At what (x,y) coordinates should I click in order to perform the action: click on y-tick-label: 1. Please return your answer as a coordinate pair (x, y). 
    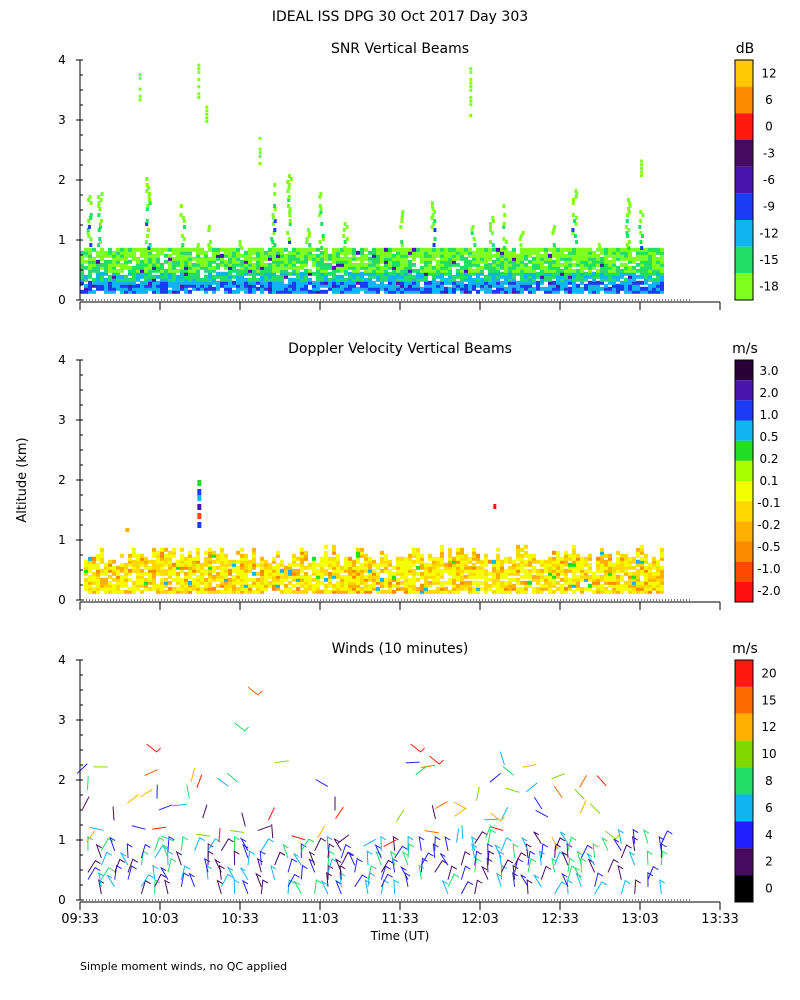
    Looking at the image, I should click on (62, 540).